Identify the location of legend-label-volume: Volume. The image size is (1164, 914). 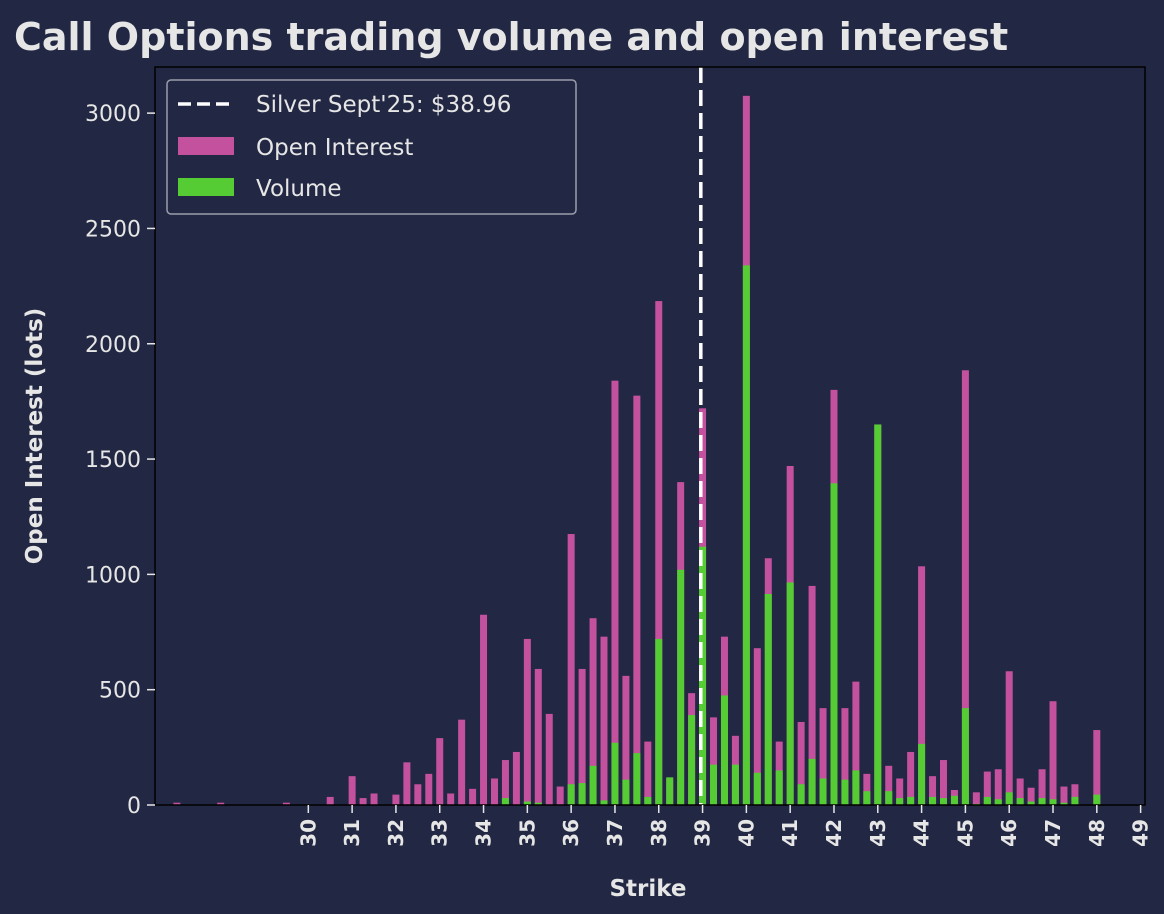
(299, 189).